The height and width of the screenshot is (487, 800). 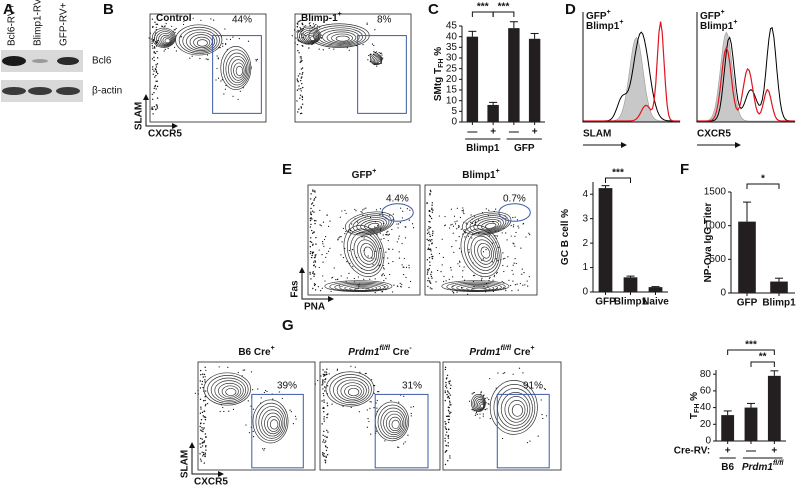 I want to click on text-part: +, so click(x=273, y=348).